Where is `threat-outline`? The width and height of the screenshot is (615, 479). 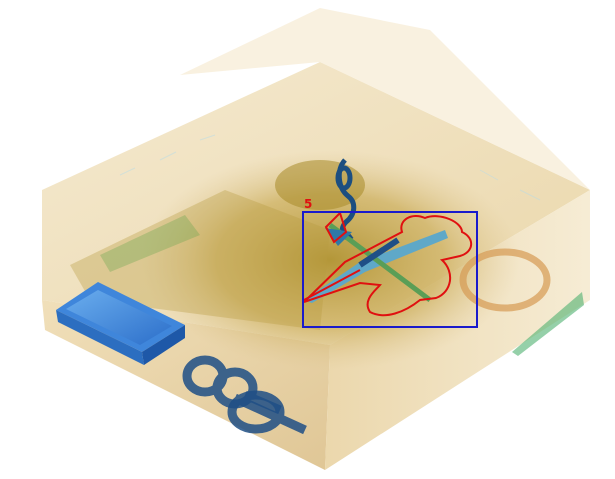 threat-outline is located at coordinates (388, 264).